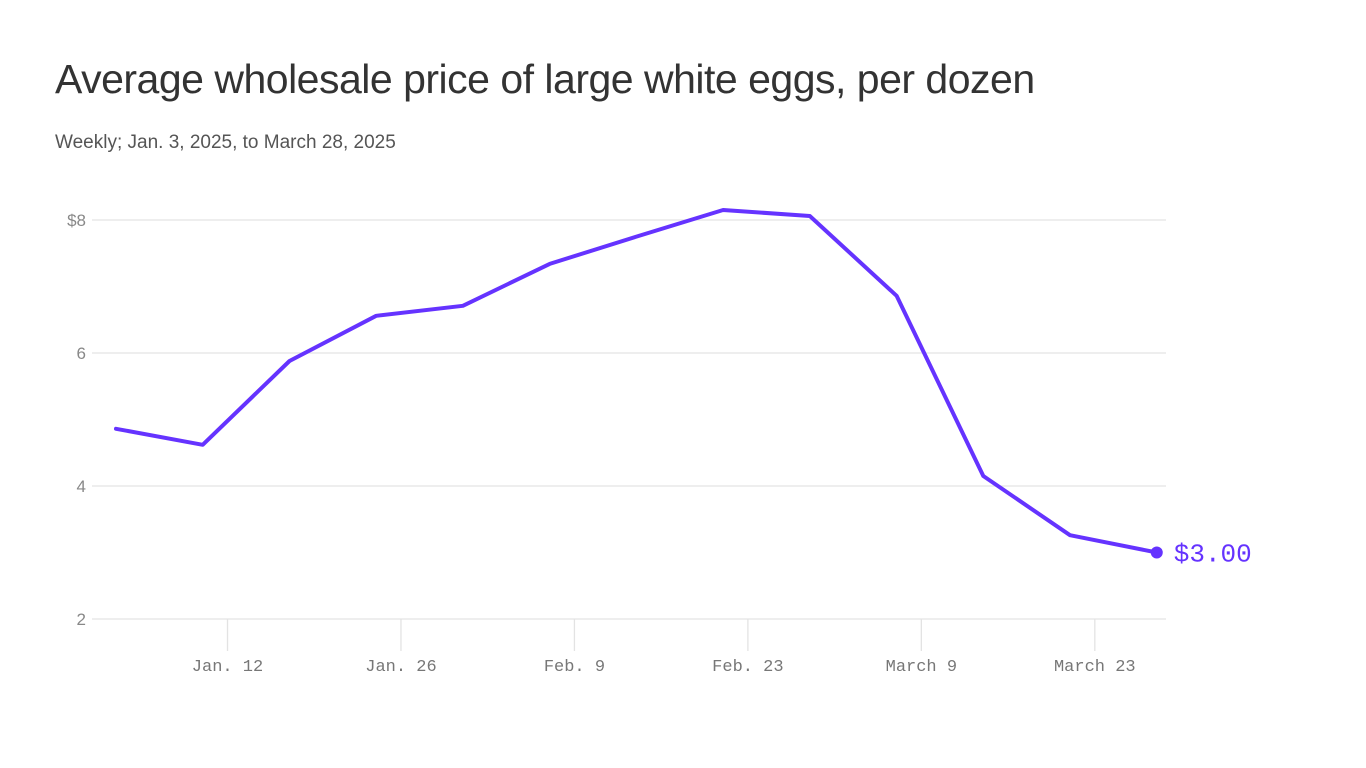 The height and width of the screenshot is (768, 1366). What do you see at coordinates (747, 667) in the screenshot?
I see `x-tick-label: Feb. 23` at bounding box center [747, 667].